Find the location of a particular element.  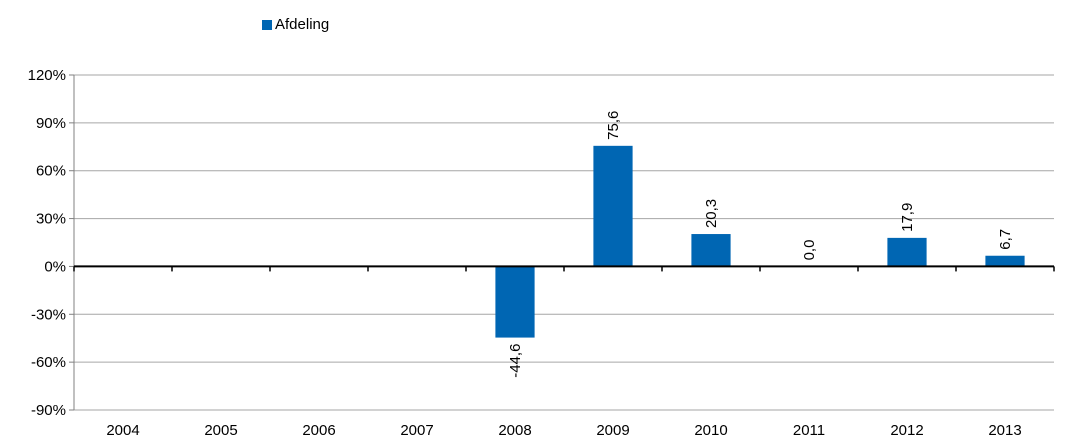

data-label: 6,7 is located at coordinates (1005, 239).